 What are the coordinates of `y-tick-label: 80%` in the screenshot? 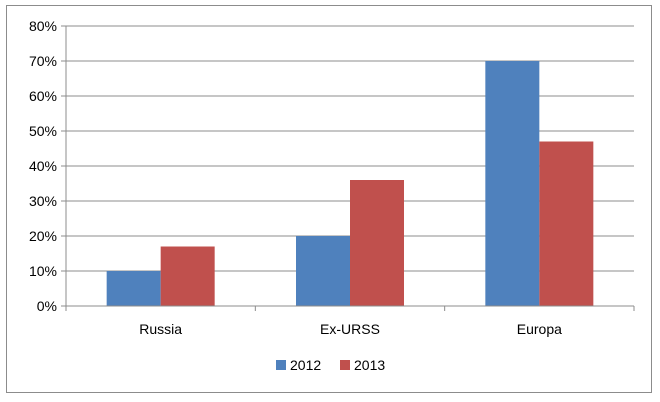 It's located at (43, 26).